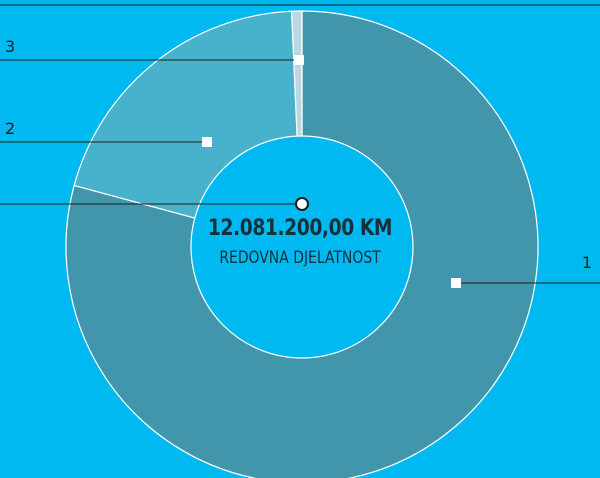  Describe the element at coordinates (10, 128) in the screenshot. I see `slice-label-2: 2` at that location.